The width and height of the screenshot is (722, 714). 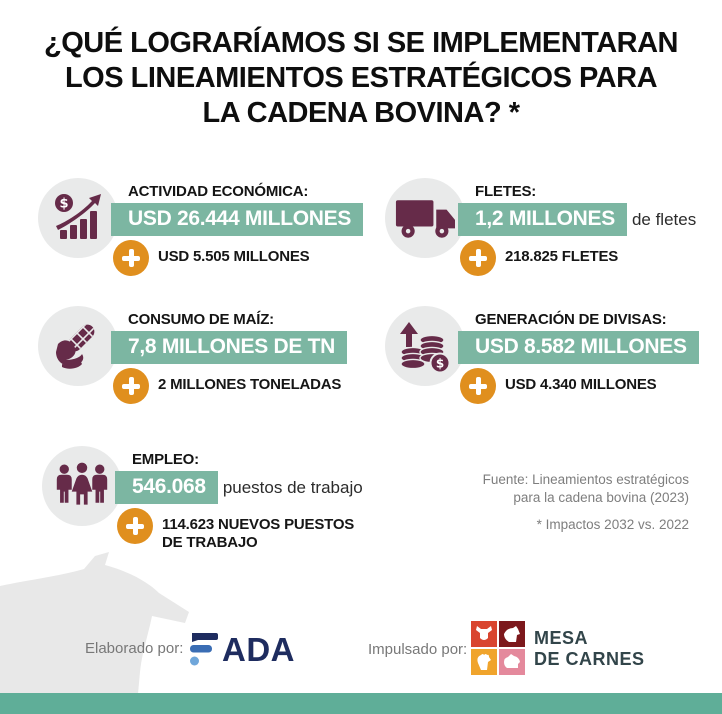 I want to click on mesa-logo-text: MESA DE CARNES, so click(x=589, y=649).